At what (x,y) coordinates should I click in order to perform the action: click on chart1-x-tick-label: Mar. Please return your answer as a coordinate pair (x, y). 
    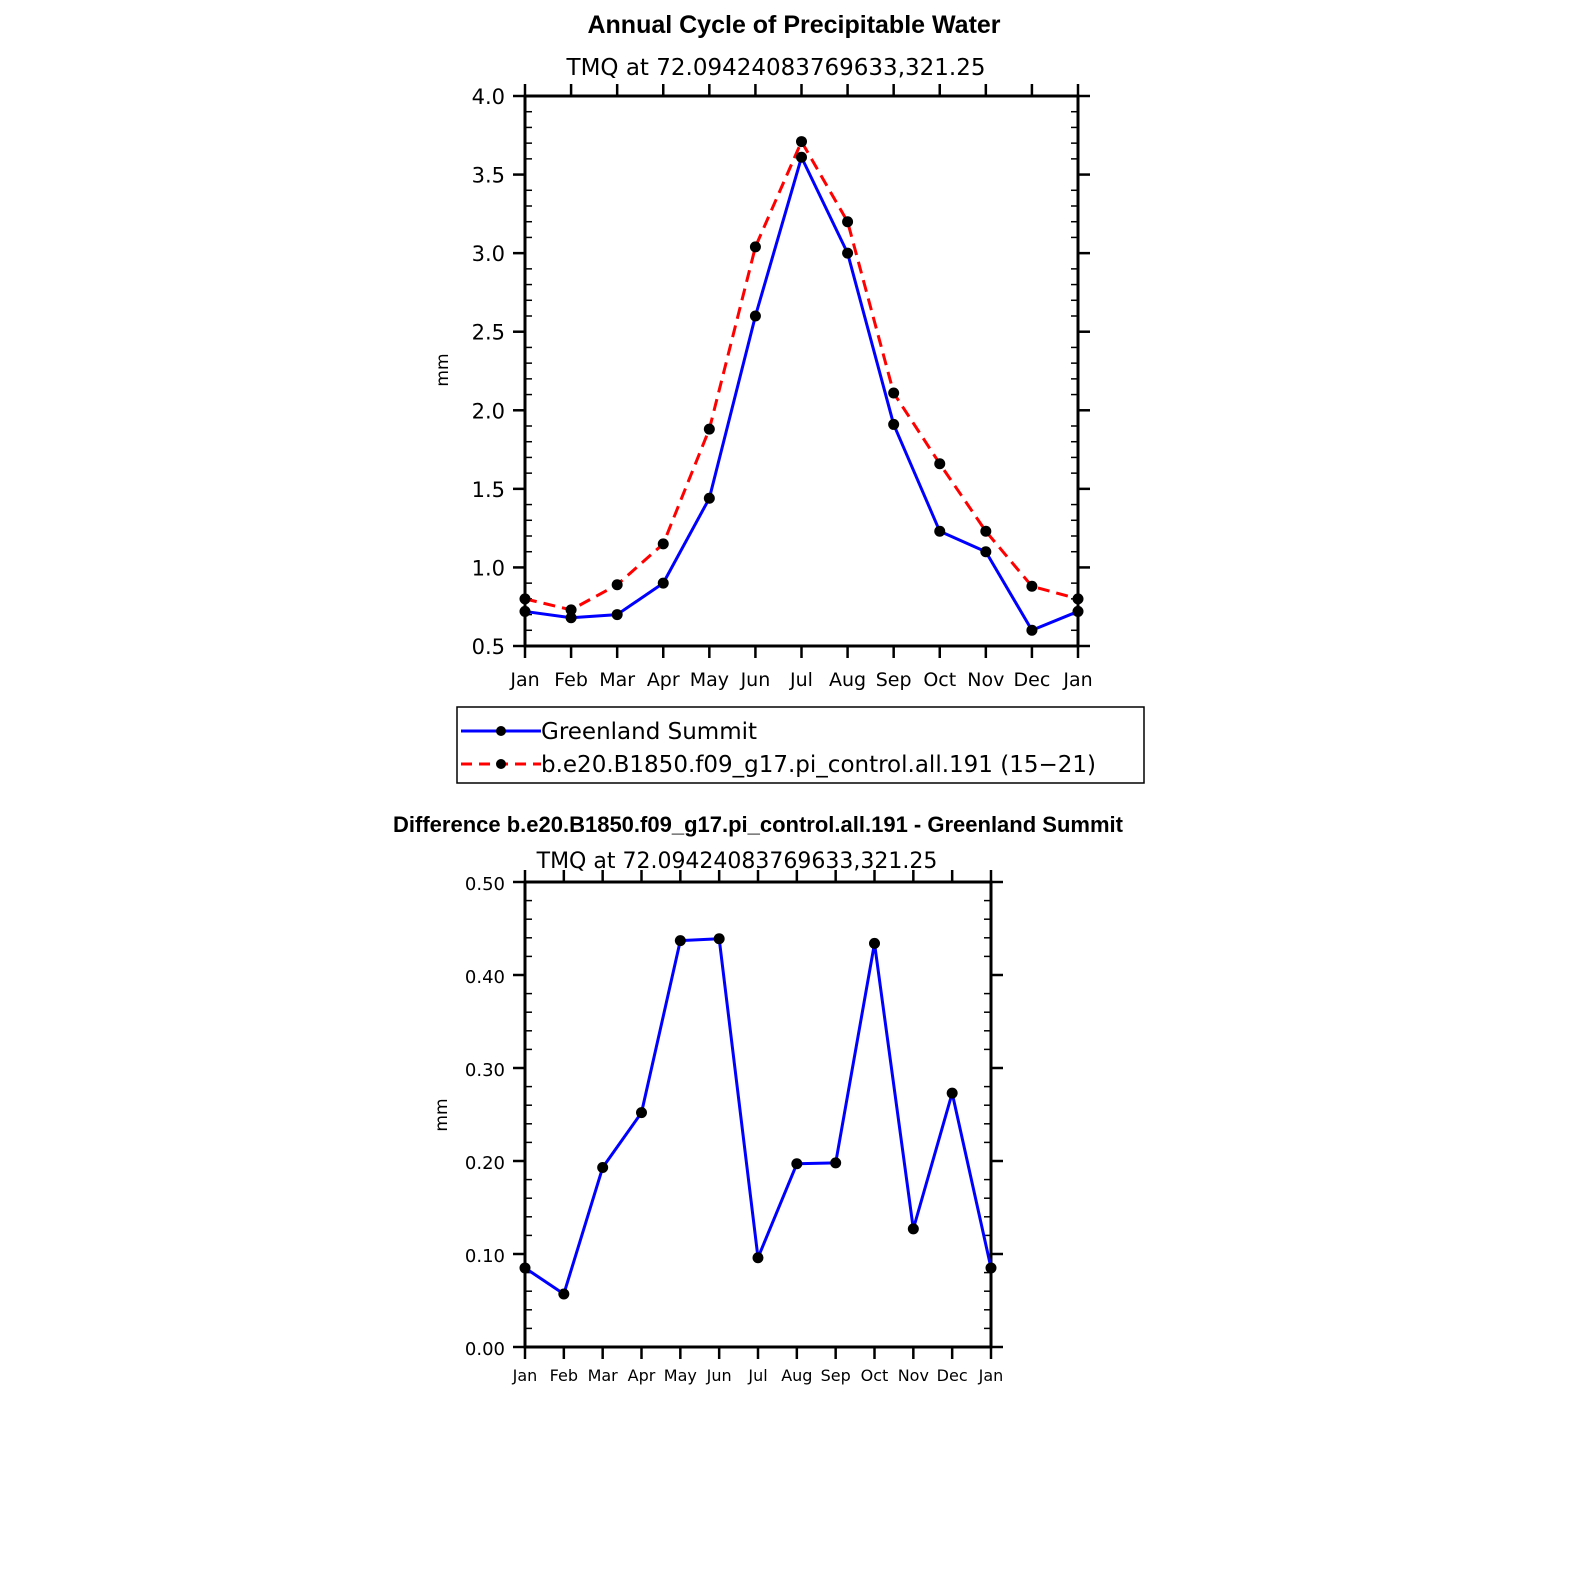
    Looking at the image, I should click on (617, 680).